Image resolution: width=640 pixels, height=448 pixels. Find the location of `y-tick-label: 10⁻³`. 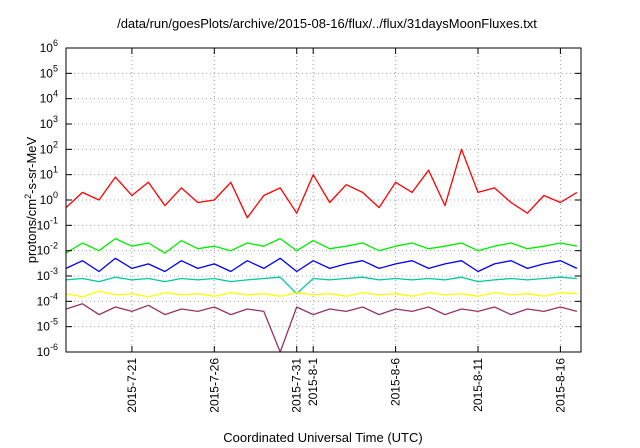

y-tick-label: 10⁻³ is located at coordinates (47, 274).